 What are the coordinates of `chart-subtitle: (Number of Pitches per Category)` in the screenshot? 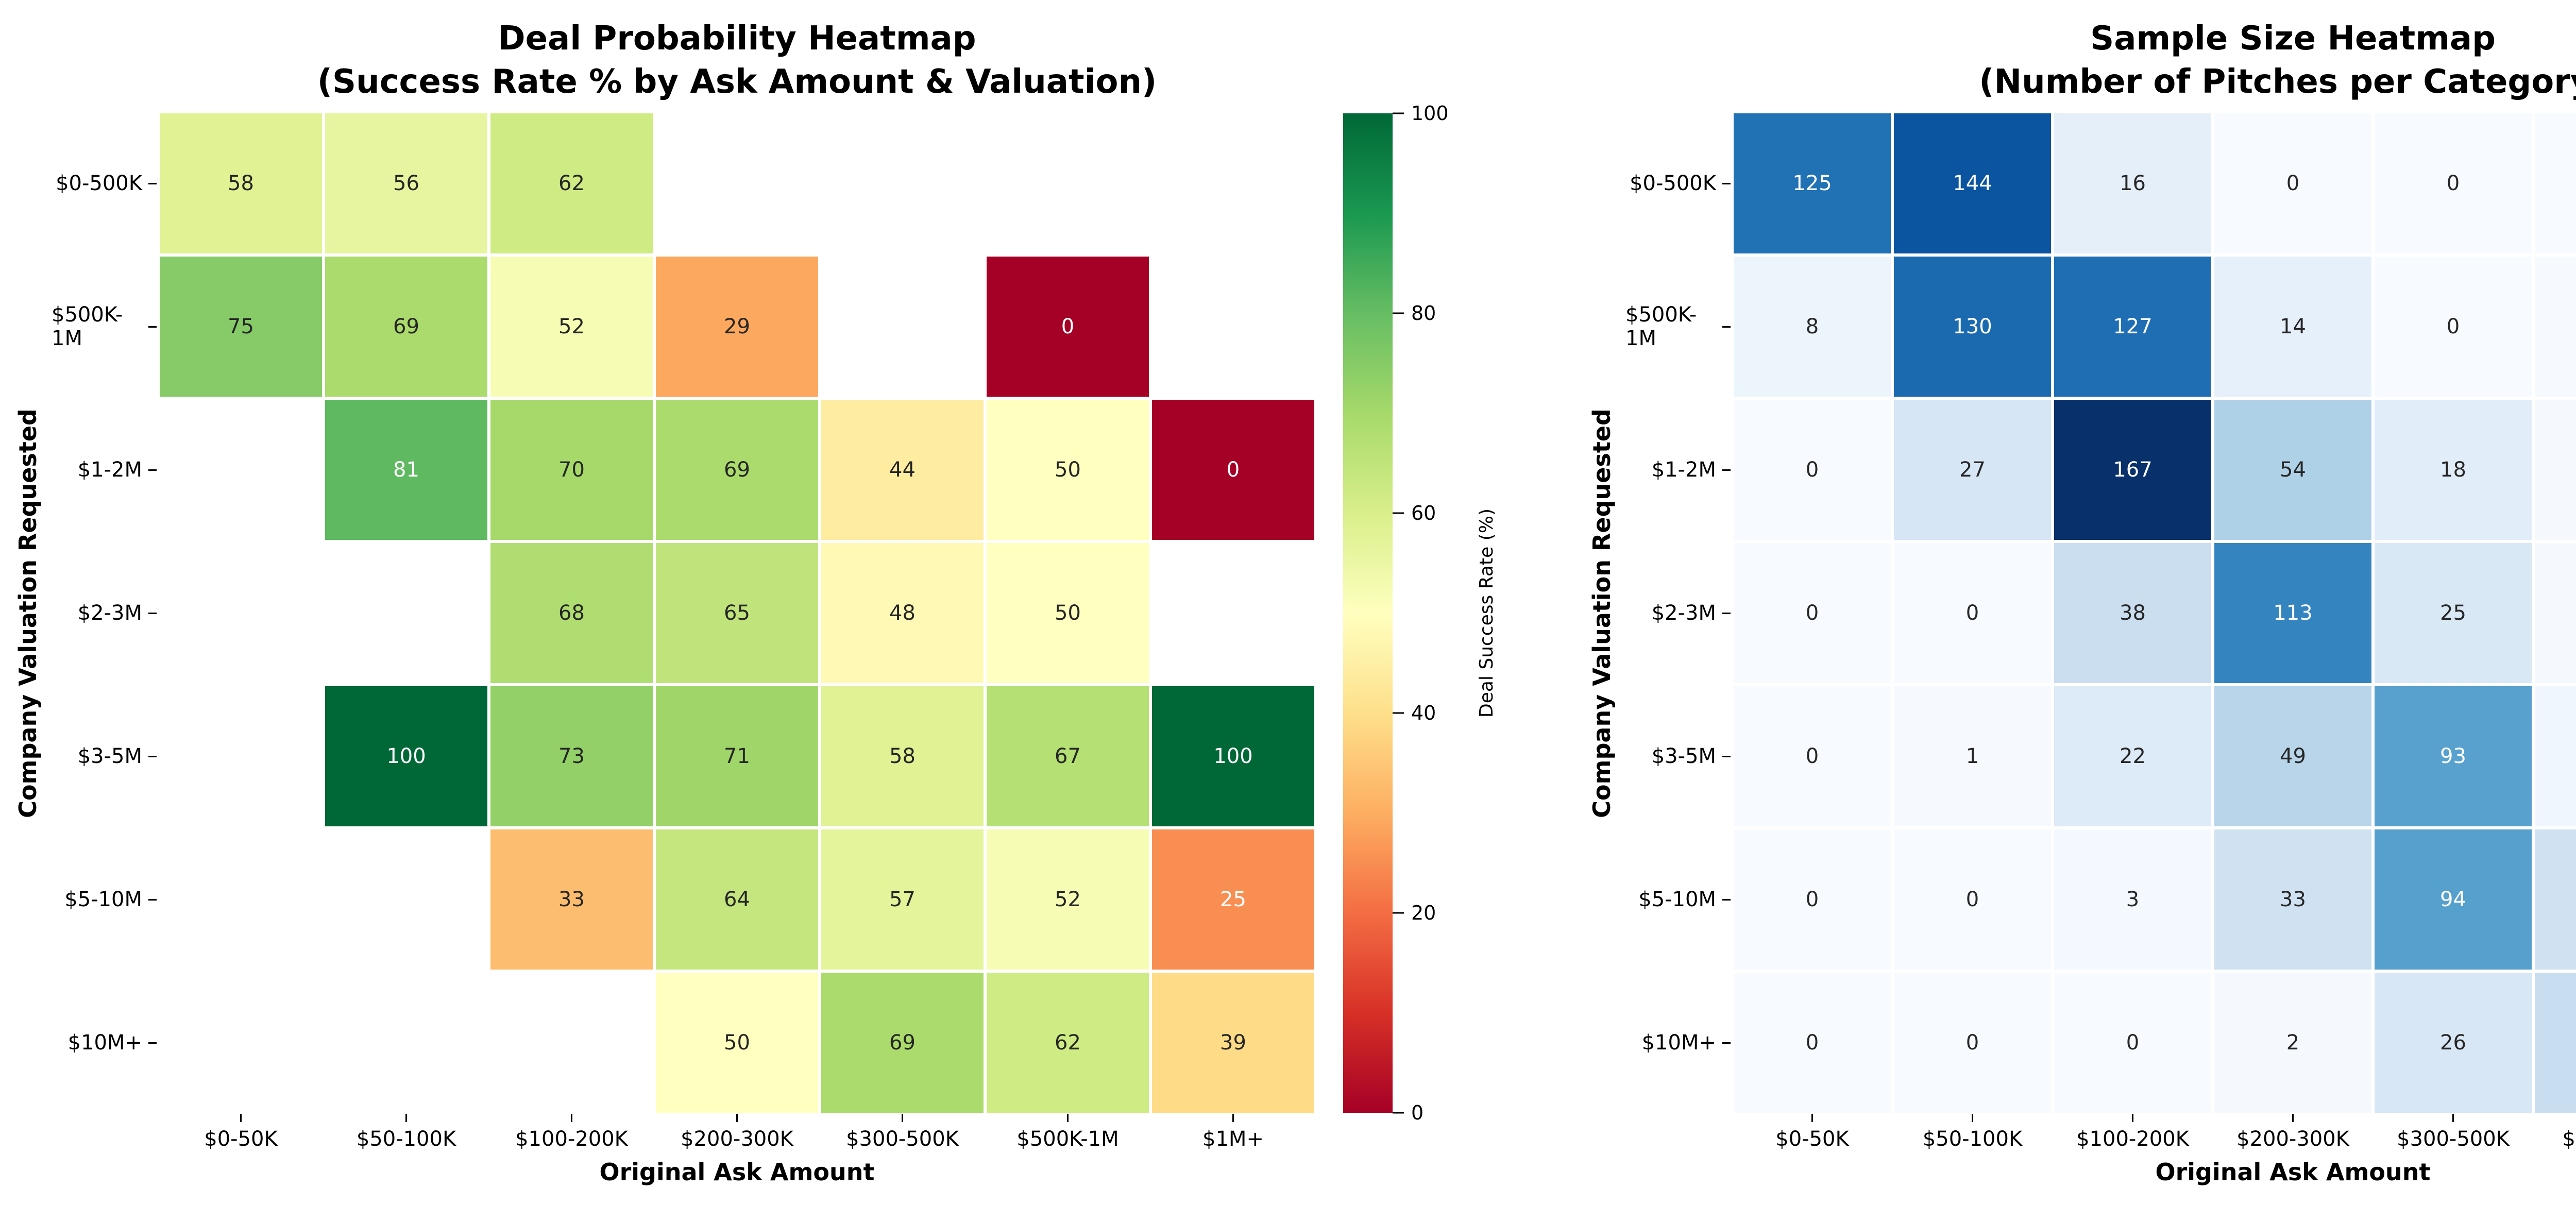 It's located at (2277, 82).